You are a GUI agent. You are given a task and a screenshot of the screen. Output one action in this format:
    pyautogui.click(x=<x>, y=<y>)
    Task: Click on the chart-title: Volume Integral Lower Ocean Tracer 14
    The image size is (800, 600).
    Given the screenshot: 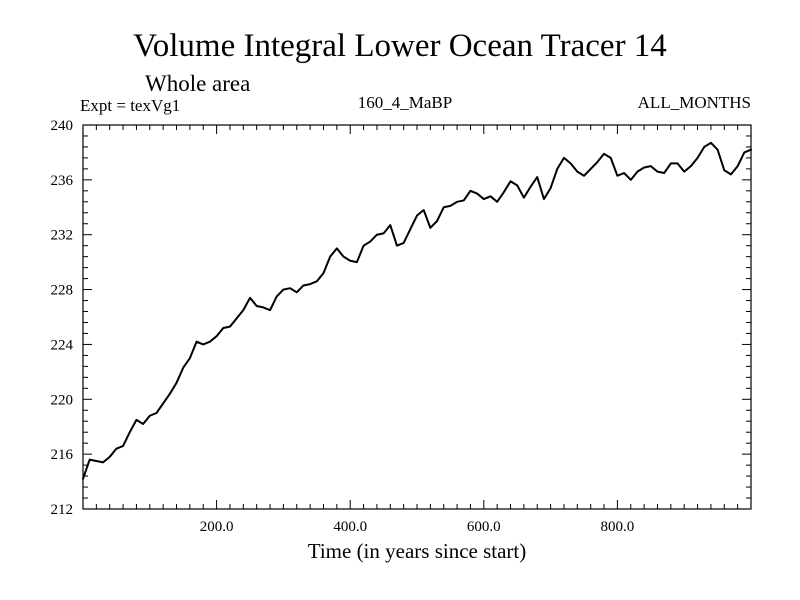 What is the action you would take?
    pyautogui.click(x=400, y=46)
    